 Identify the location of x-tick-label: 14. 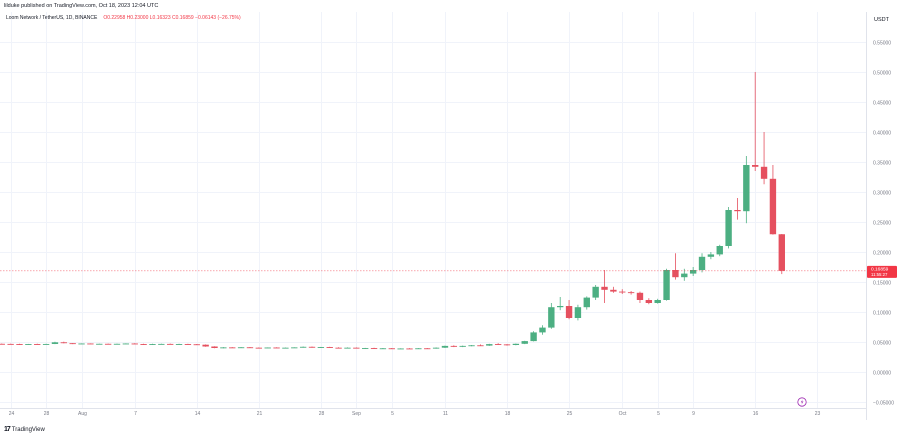
(198, 414).